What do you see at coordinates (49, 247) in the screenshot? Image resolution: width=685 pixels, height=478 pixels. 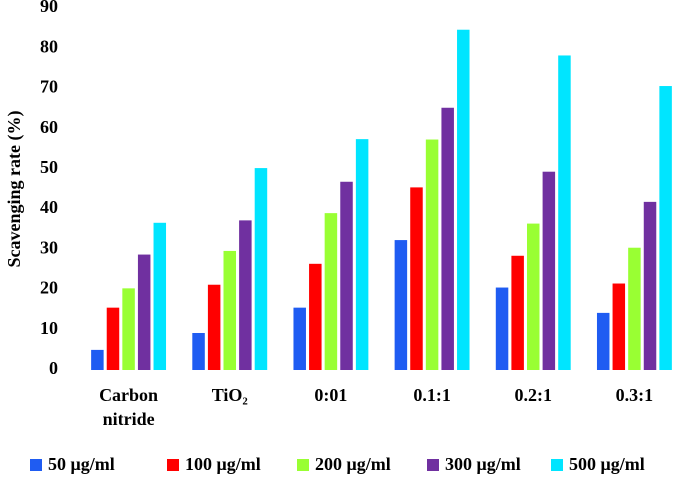 I see `y-tick-label: 30` at bounding box center [49, 247].